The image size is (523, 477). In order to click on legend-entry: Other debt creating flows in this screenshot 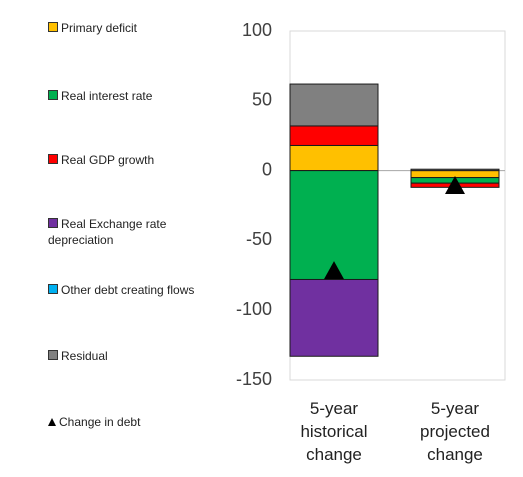, I will do `click(123, 290)`.